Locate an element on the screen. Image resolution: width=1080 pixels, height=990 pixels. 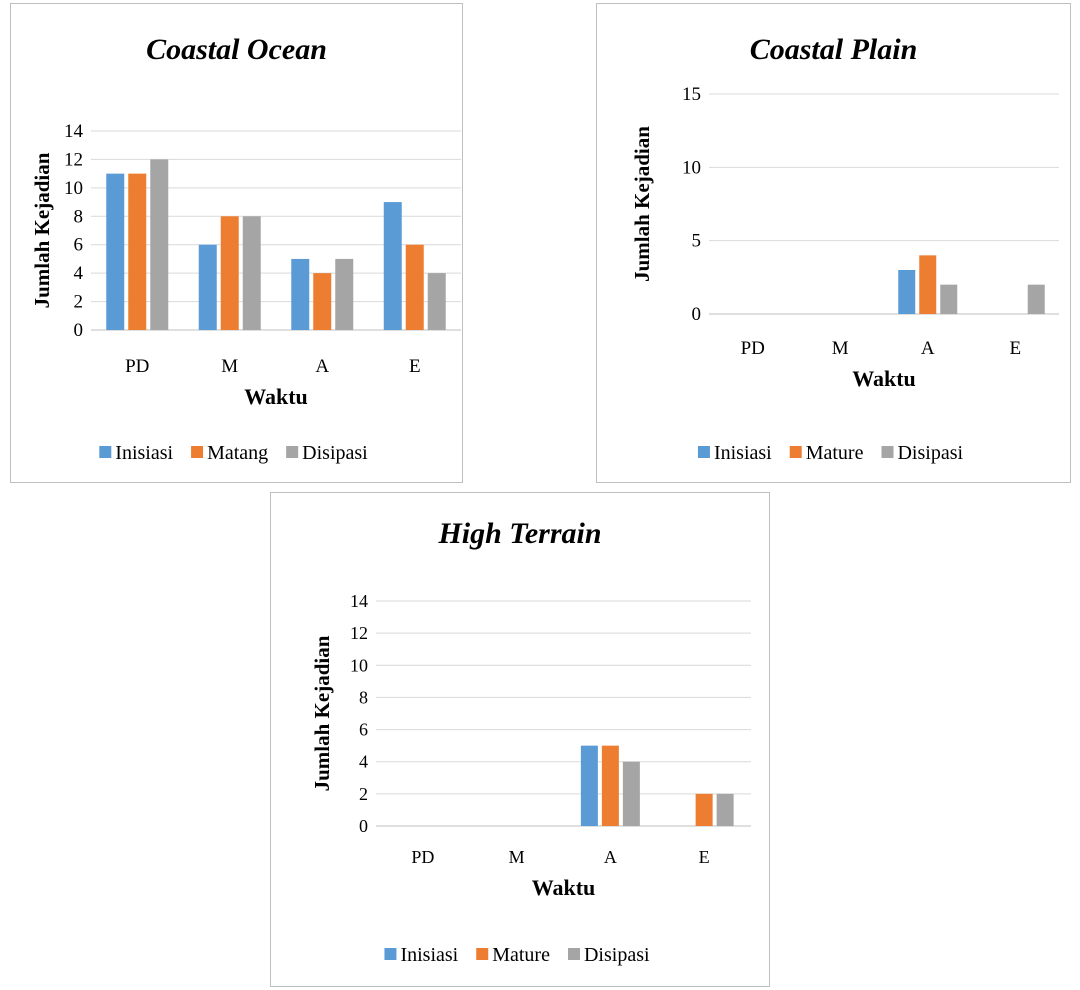
bar-disipasi-pd is located at coordinates (159, 244).